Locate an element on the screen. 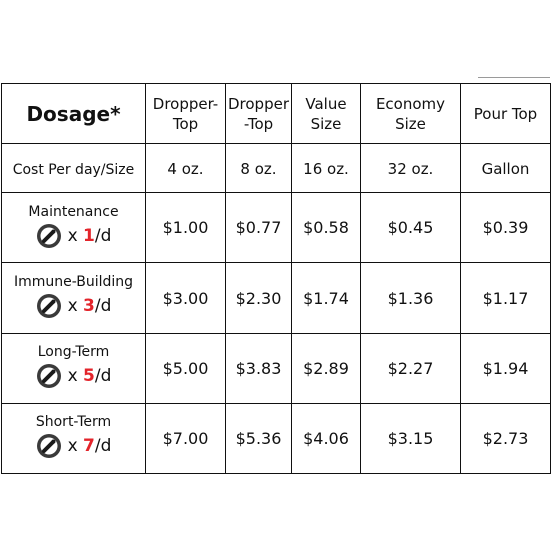 Image resolution: width=552 pixels, height=552 pixels. column-header: Pour Top is located at coordinates (505, 113).